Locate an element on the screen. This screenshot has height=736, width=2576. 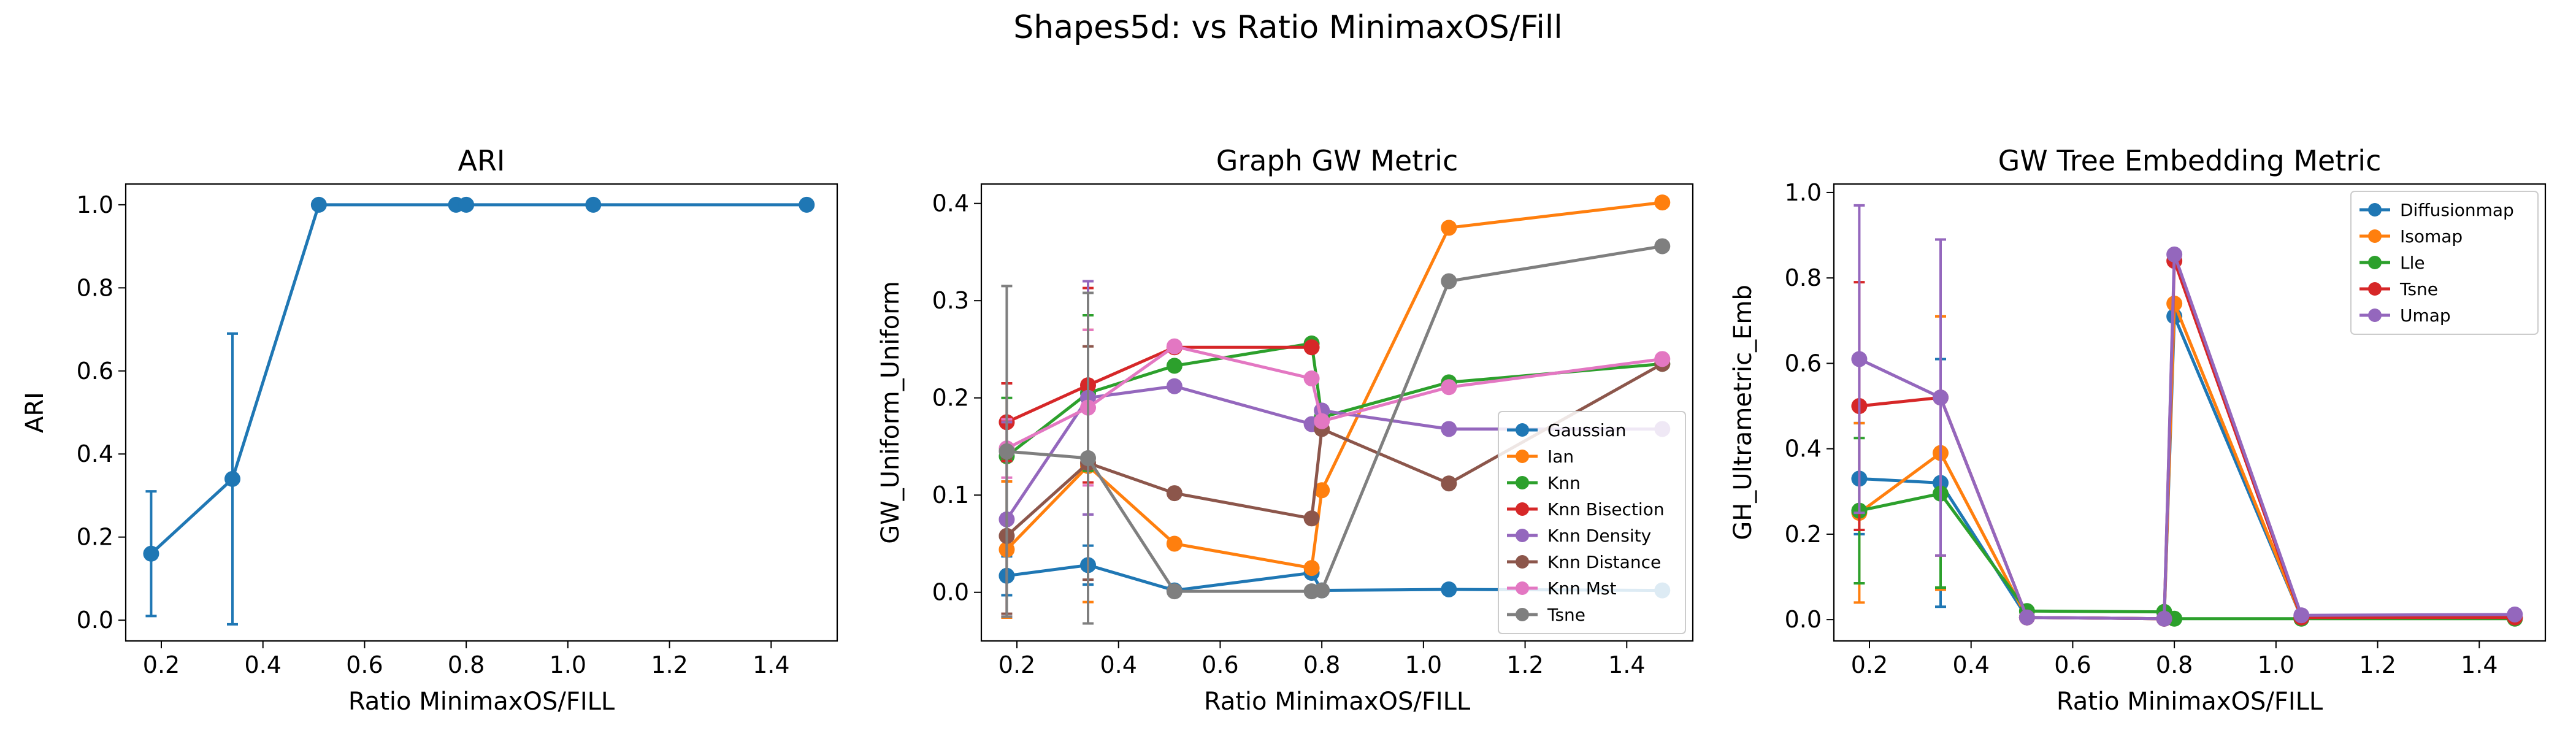
series-line is located at coordinates (1159, 384).